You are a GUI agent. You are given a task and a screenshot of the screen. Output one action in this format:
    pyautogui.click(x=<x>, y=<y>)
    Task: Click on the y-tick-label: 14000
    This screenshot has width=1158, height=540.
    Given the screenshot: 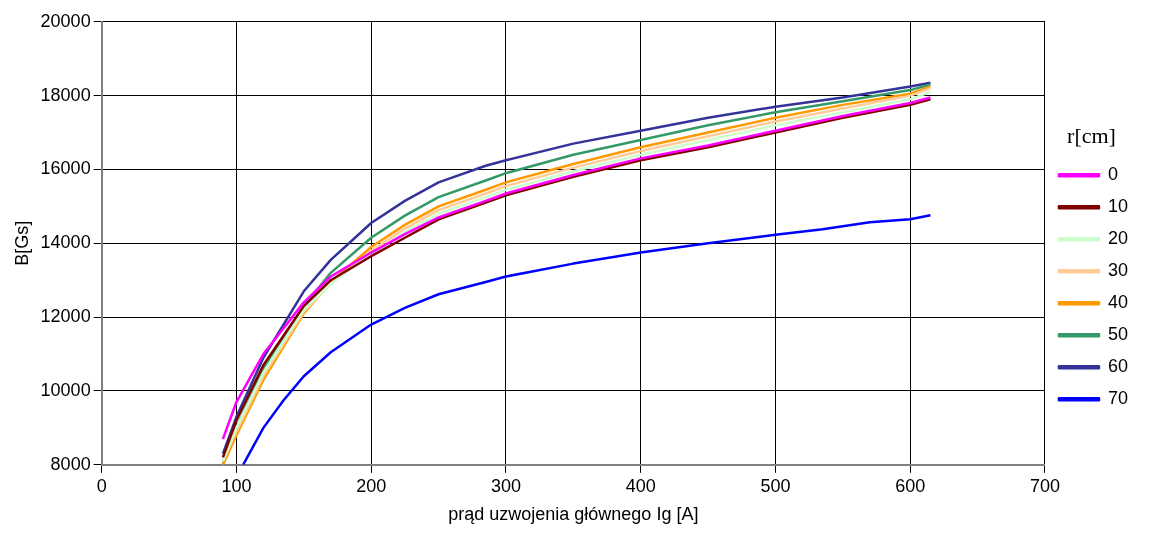 What is the action you would take?
    pyautogui.click(x=65, y=242)
    